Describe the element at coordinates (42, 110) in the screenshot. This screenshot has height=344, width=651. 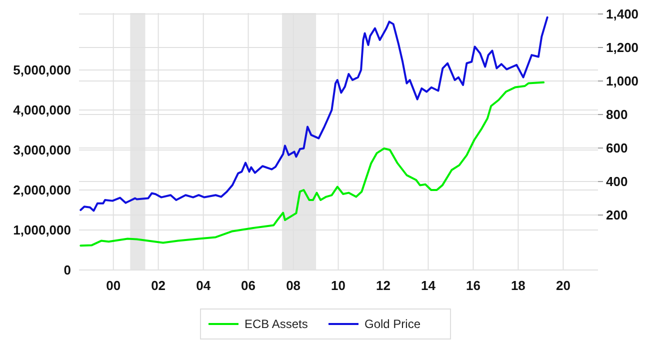
I see `y-tick-label: 4,000,000` at that location.